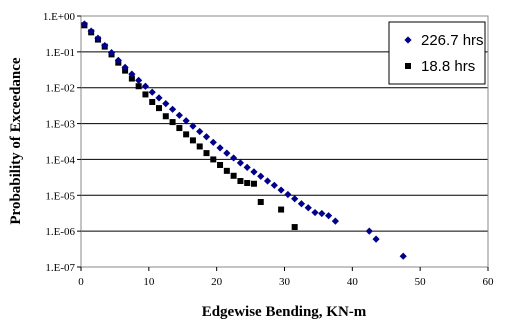  Describe the element at coordinates (448, 66) in the screenshot. I see `legend-label: 18.8 hrs` at that location.